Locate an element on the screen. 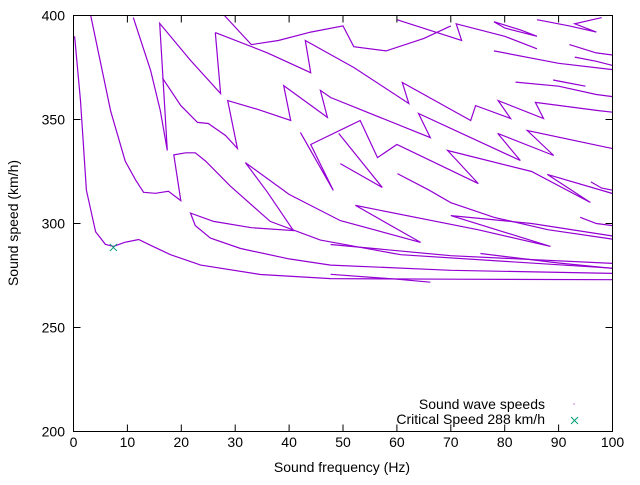 The image size is (640, 485). x-tick-label: 30 is located at coordinates (235, 442).